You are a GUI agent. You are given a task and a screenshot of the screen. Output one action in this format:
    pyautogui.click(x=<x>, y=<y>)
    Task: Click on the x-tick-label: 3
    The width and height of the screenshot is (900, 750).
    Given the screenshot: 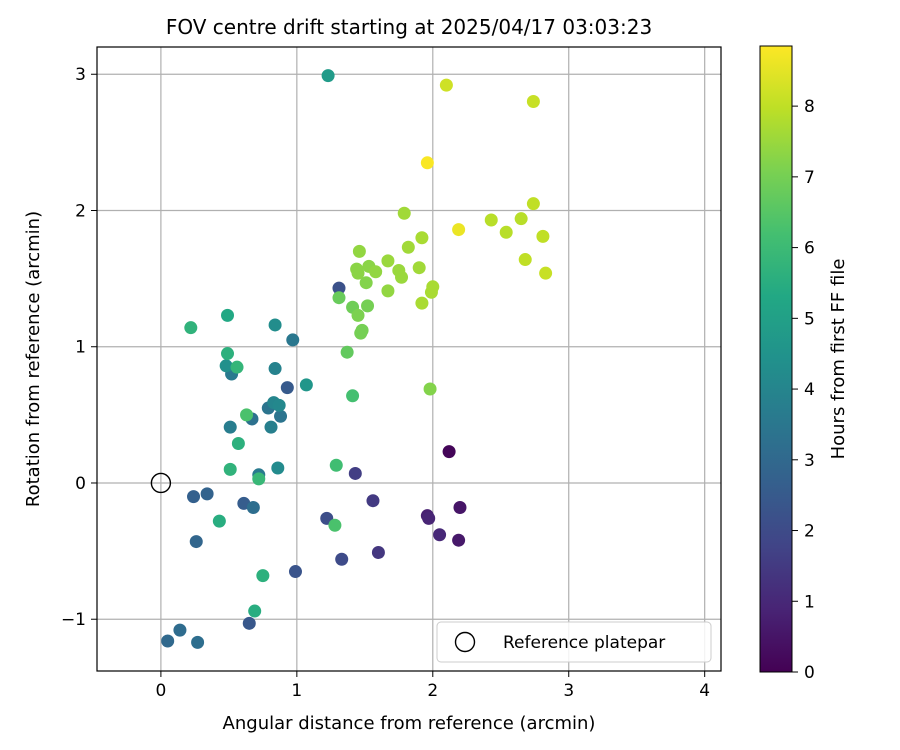 What is the action you would take?
    pyautogui.click(x=568, y=691)
    